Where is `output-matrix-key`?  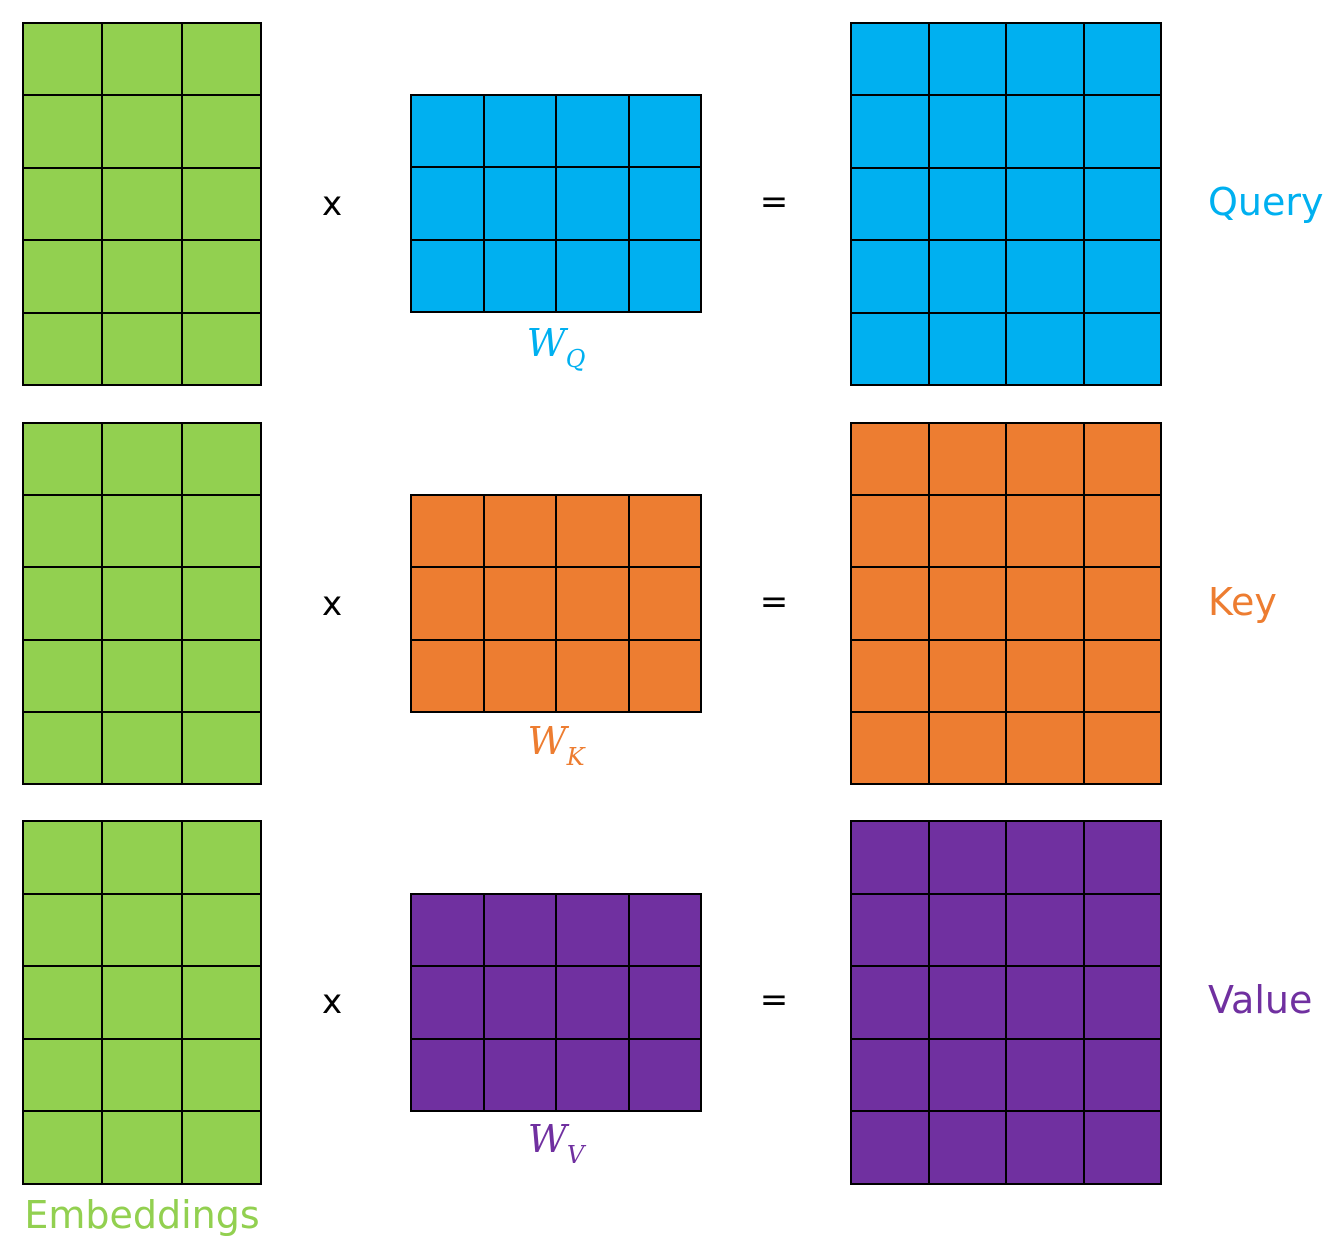 output-matrix-key is located at coordinates (1006, 603).